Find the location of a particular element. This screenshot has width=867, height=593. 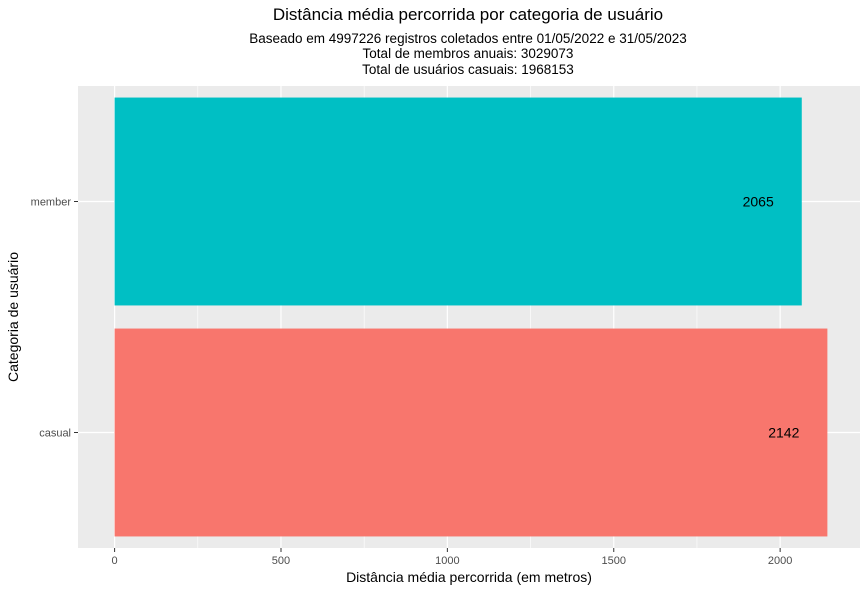

x-tick-label: 1000 is located at coordinates (447, 561).